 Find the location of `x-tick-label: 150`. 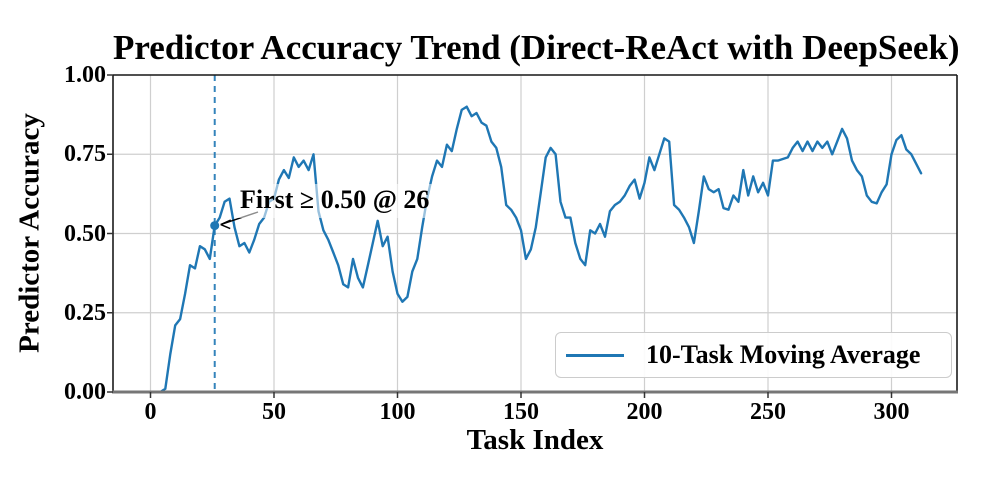

x-tick-label: 150 is located at coordinates (521, 412).